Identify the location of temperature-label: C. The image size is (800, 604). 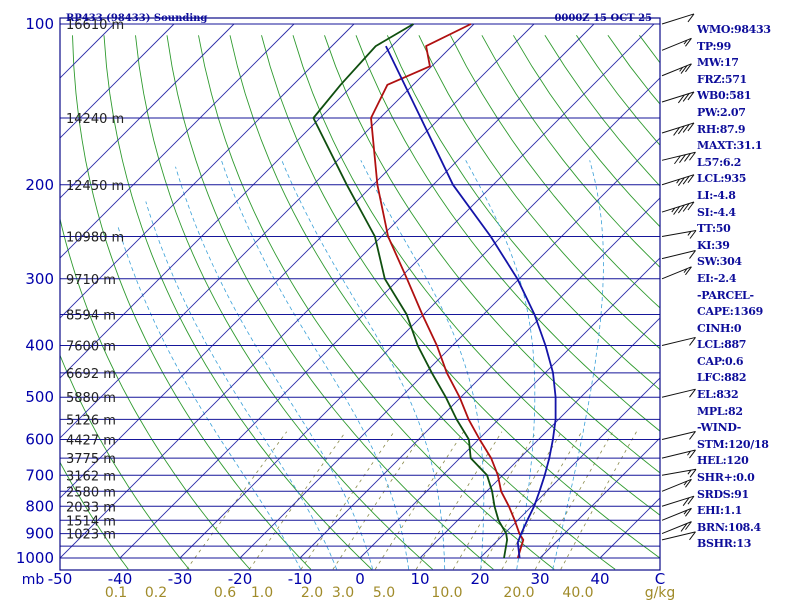
(660, 579).